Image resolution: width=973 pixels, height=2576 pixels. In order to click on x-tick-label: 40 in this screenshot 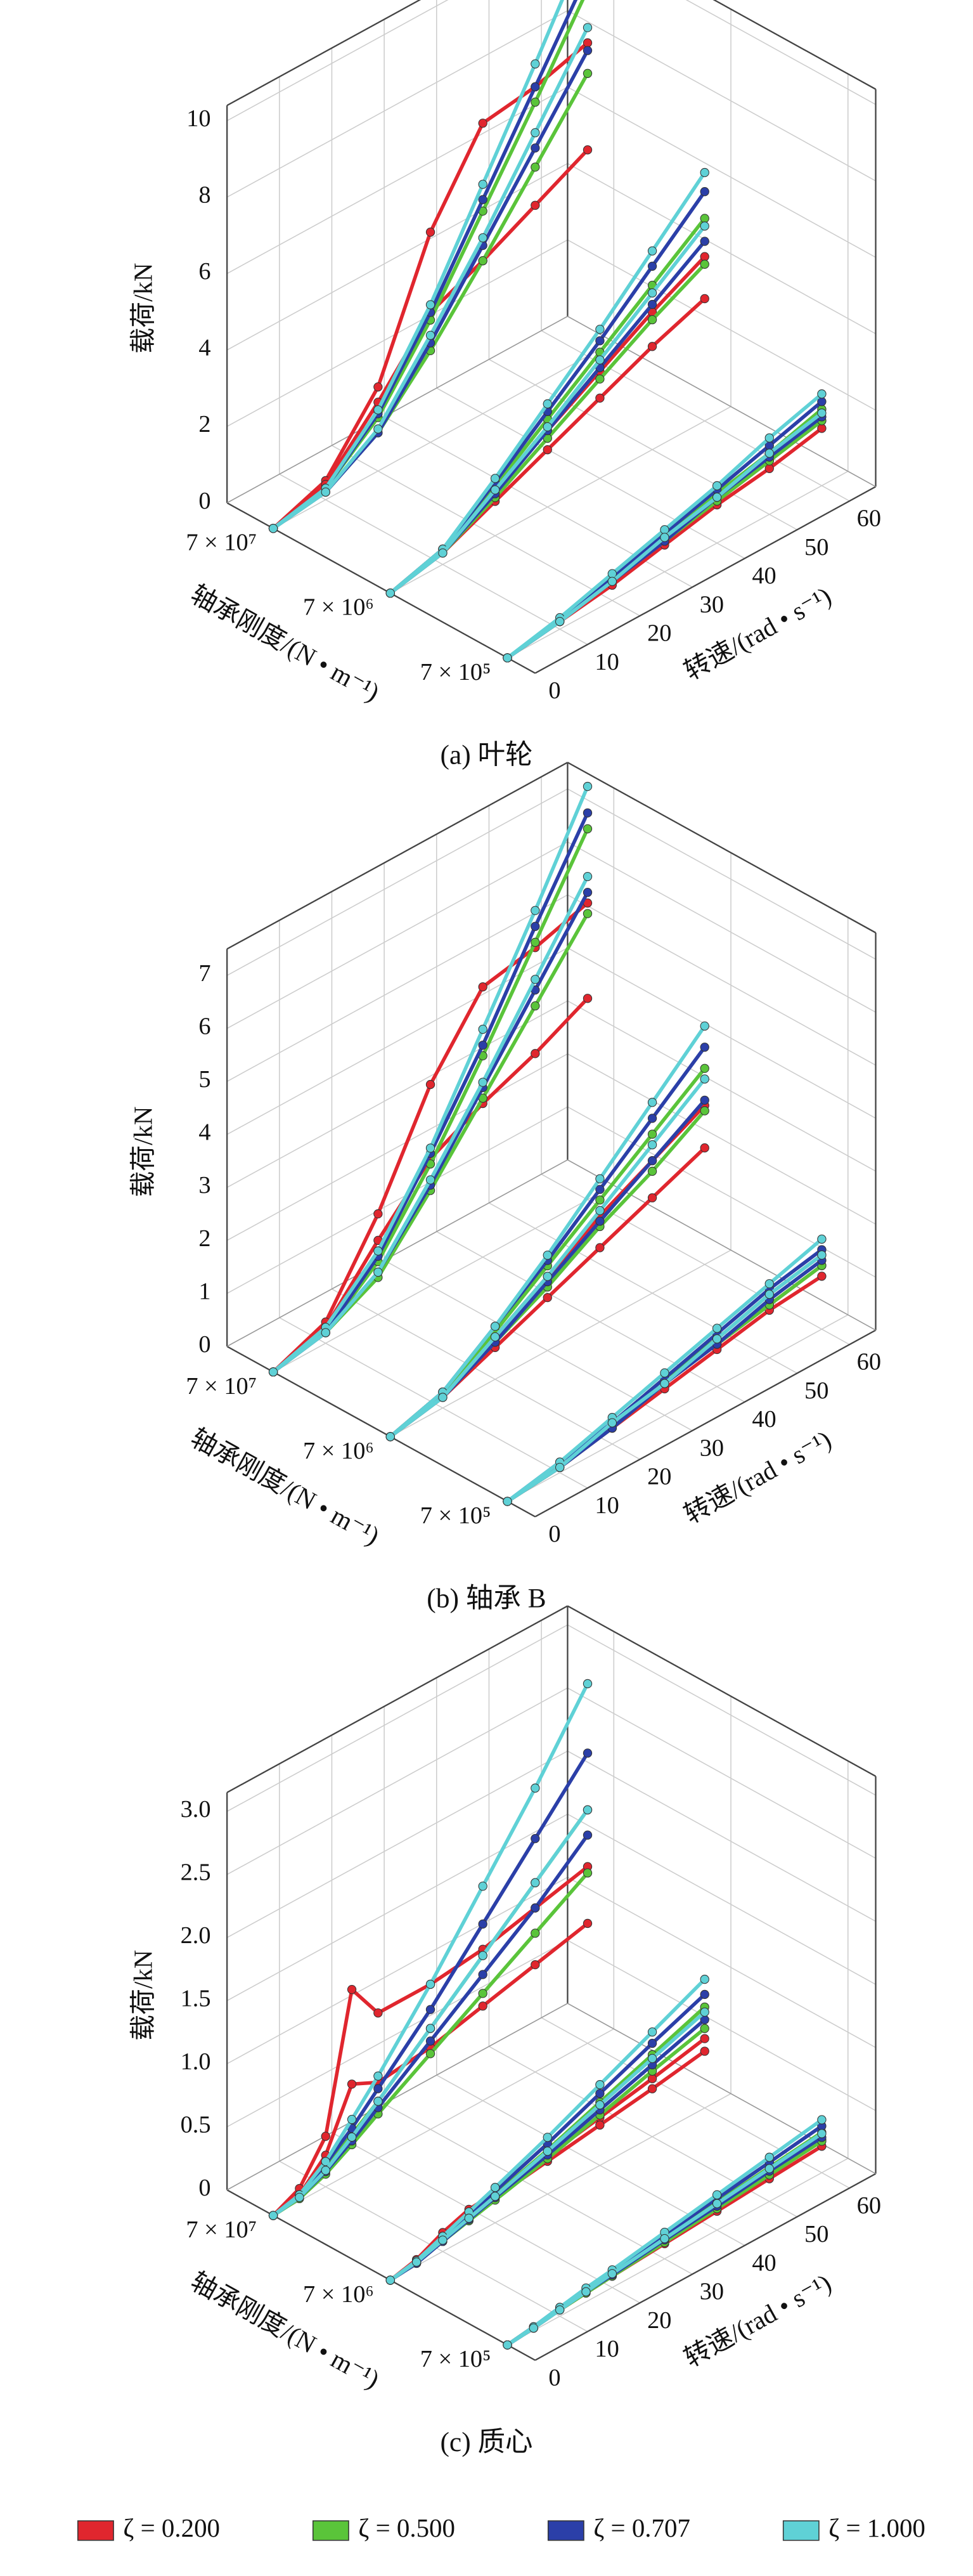, I will do `click(764, 1420)`.